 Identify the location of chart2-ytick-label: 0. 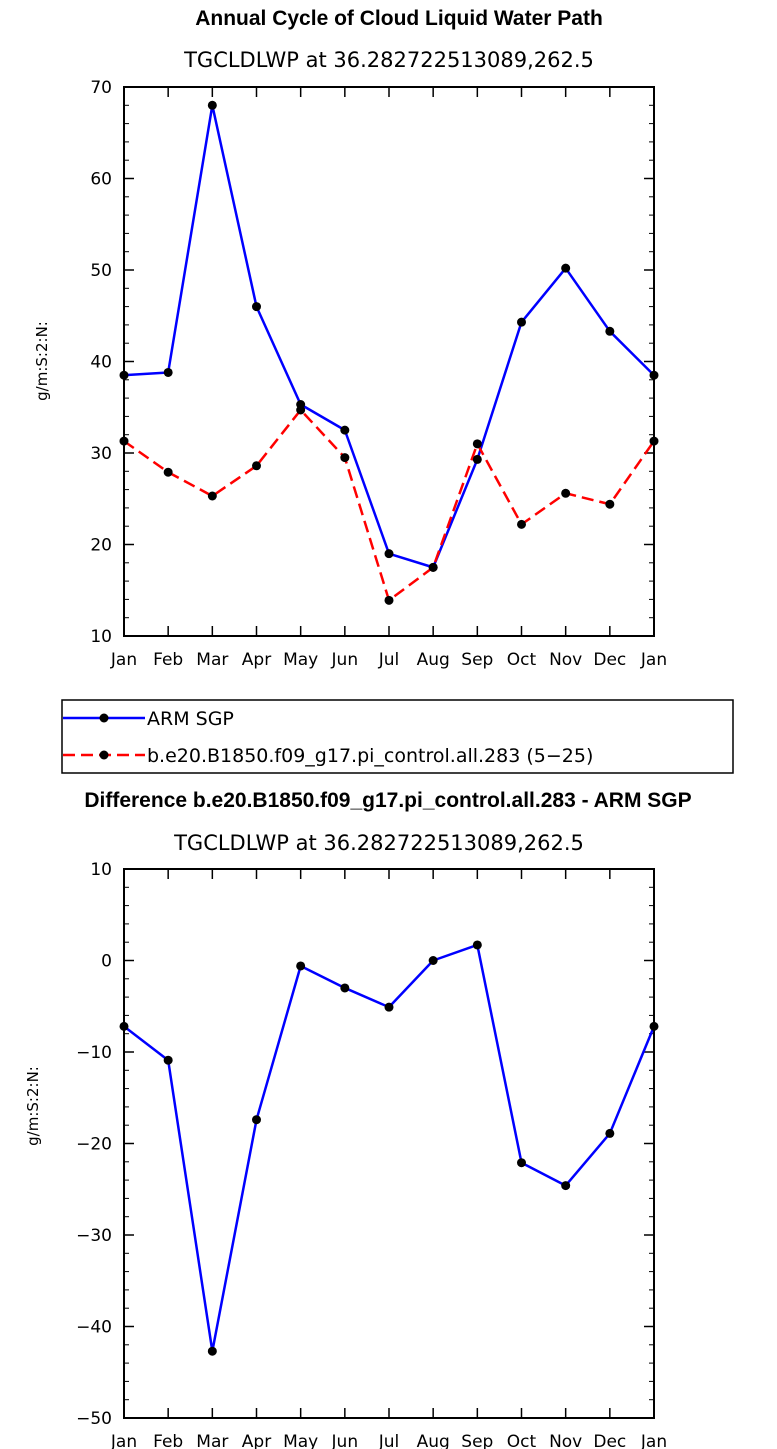
(106, 962).